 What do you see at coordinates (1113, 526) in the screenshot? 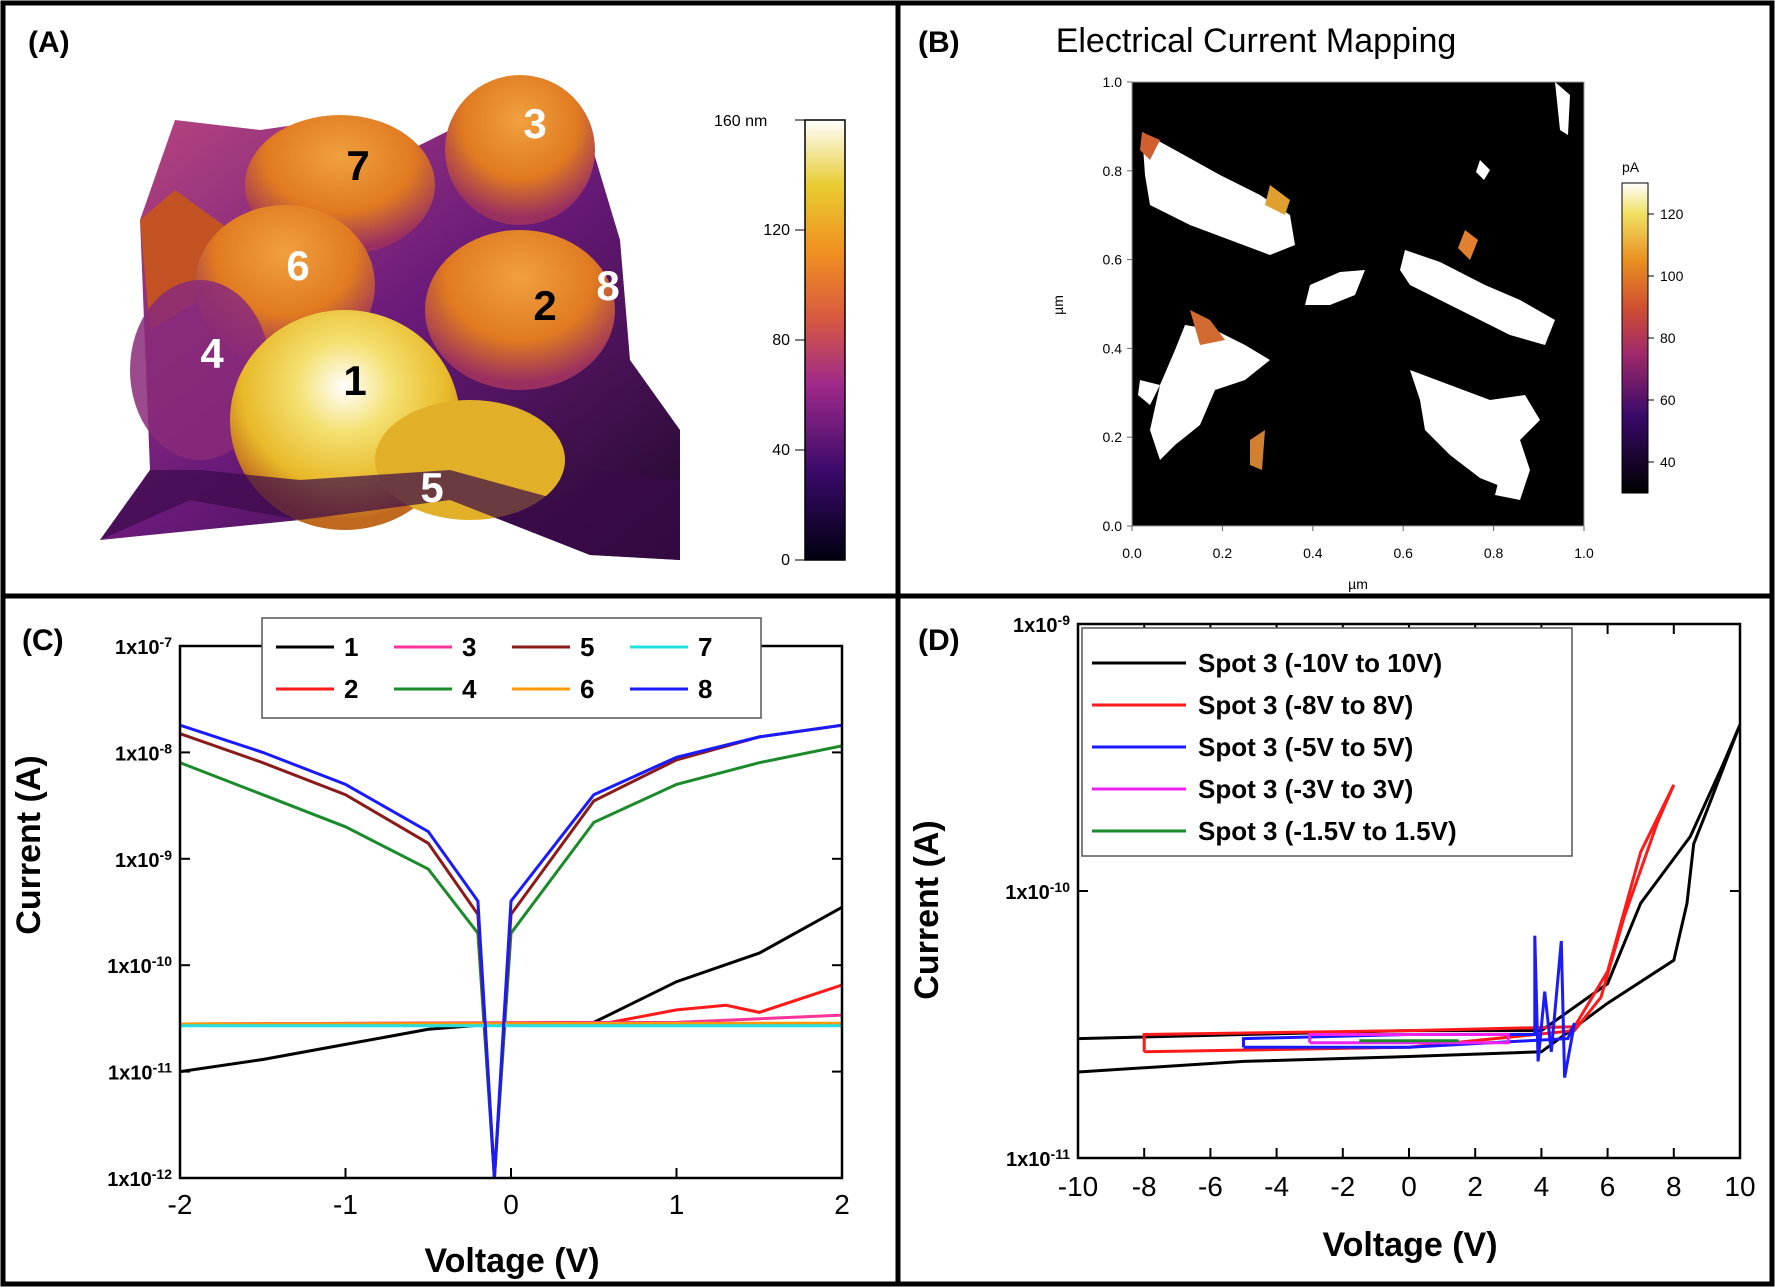
I see `heatmap-y-tick-label: 0.0` at bounding box center [1113, 526].